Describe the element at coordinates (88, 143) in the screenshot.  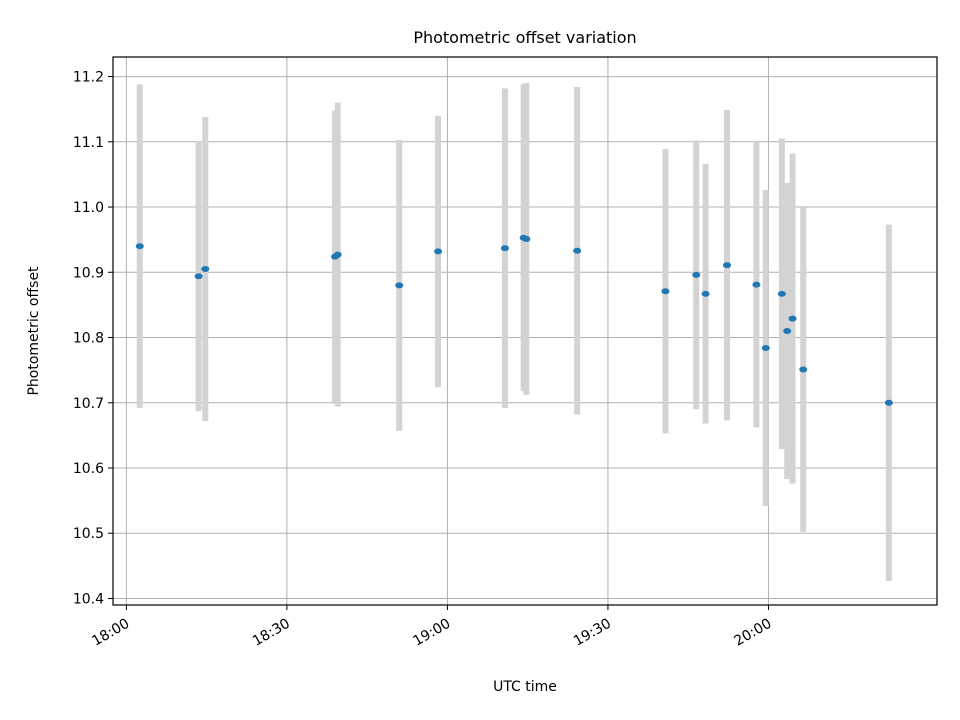
I see `y-tick-label: 11.1` at that location.